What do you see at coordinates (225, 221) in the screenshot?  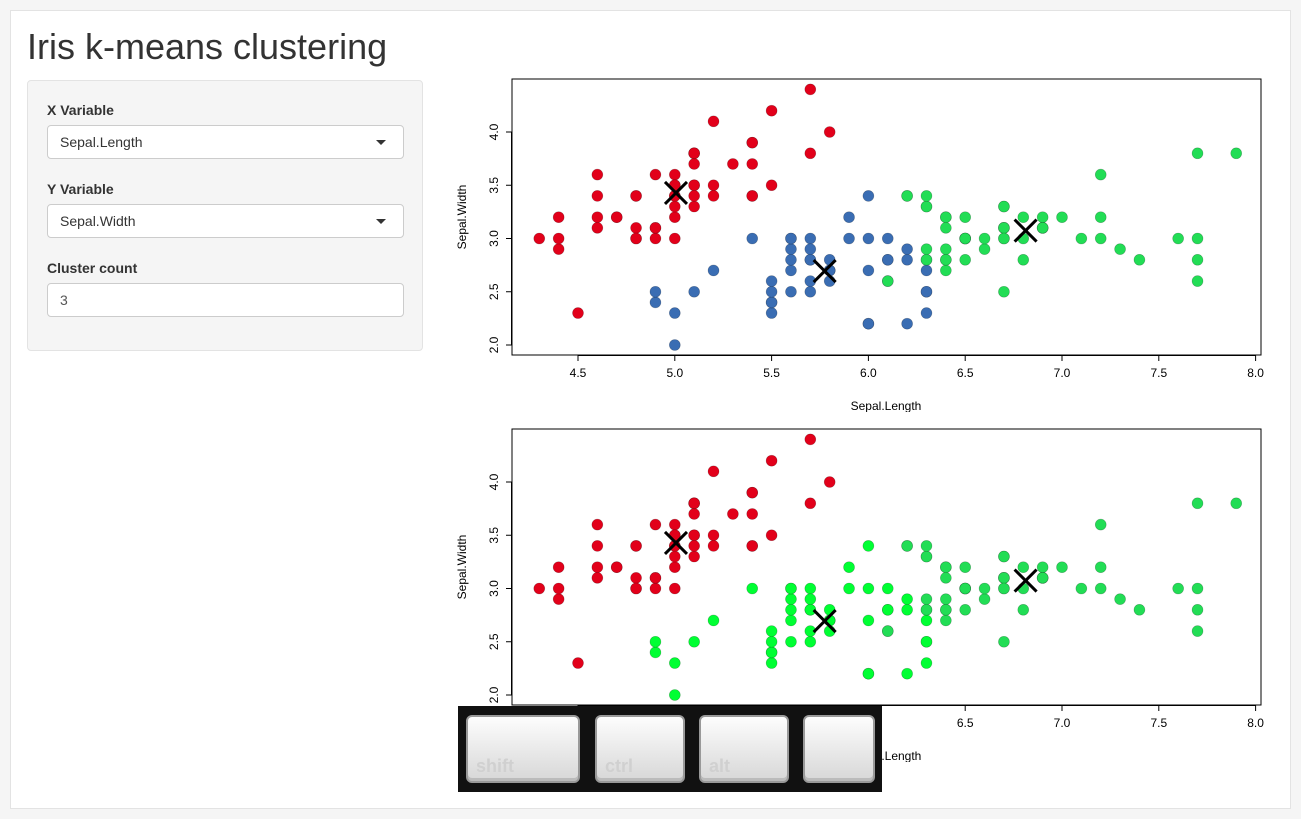 I see `y-variable-select: Sepal.Width` at bounding box center [225, 221].